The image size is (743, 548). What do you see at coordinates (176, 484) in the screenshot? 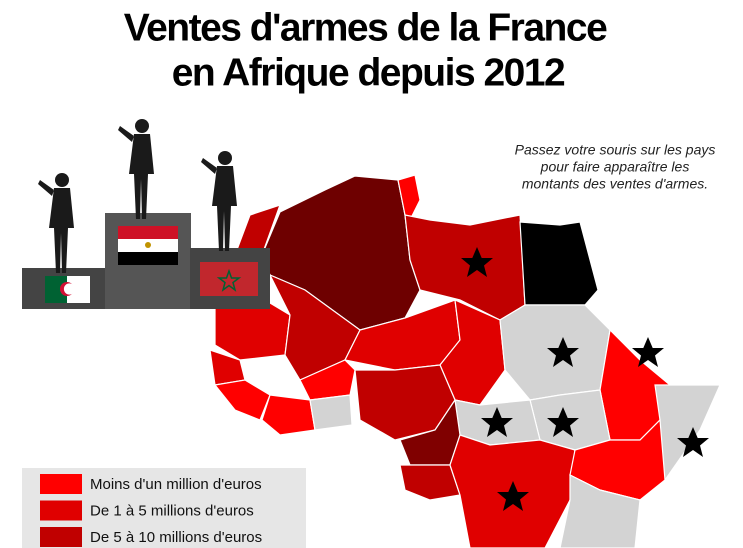
I see `legend-label: Moins d'un million d'euros` at bounding box center [176, 484].